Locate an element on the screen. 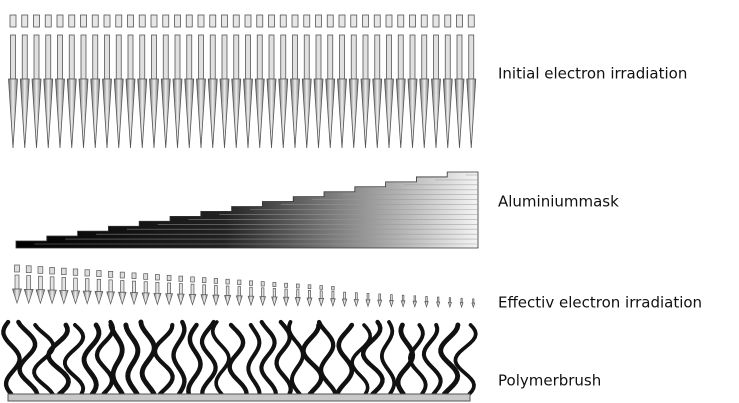  substrate is located at coordinates (239, 397).